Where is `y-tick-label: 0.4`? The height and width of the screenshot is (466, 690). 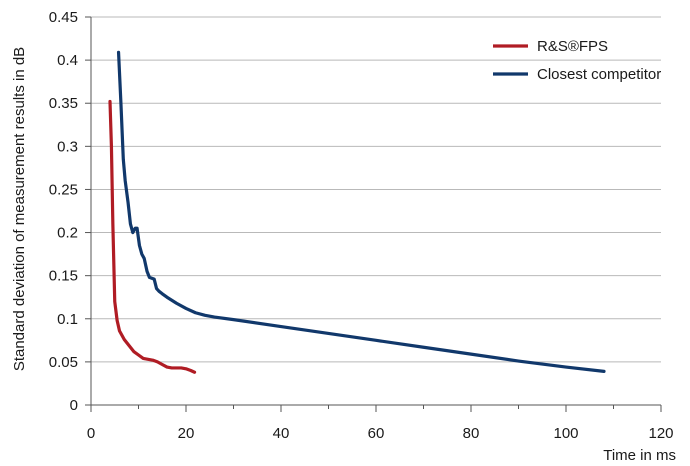 y-tick-label: 0.4 is located at coordinates (67, 60).